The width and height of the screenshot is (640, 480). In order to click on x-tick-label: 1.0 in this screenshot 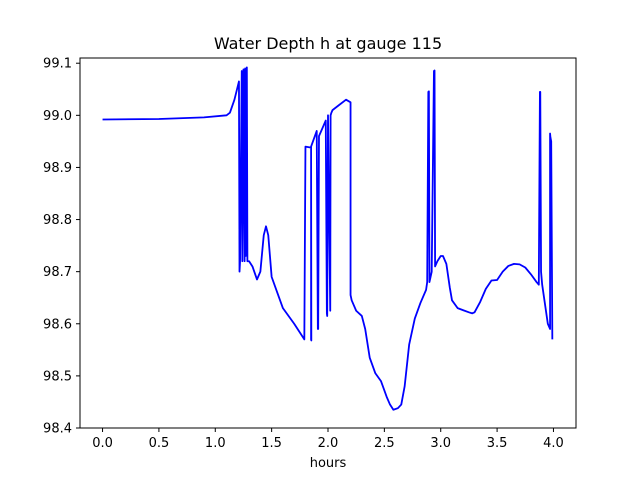, I will do `click(215, 443)`.